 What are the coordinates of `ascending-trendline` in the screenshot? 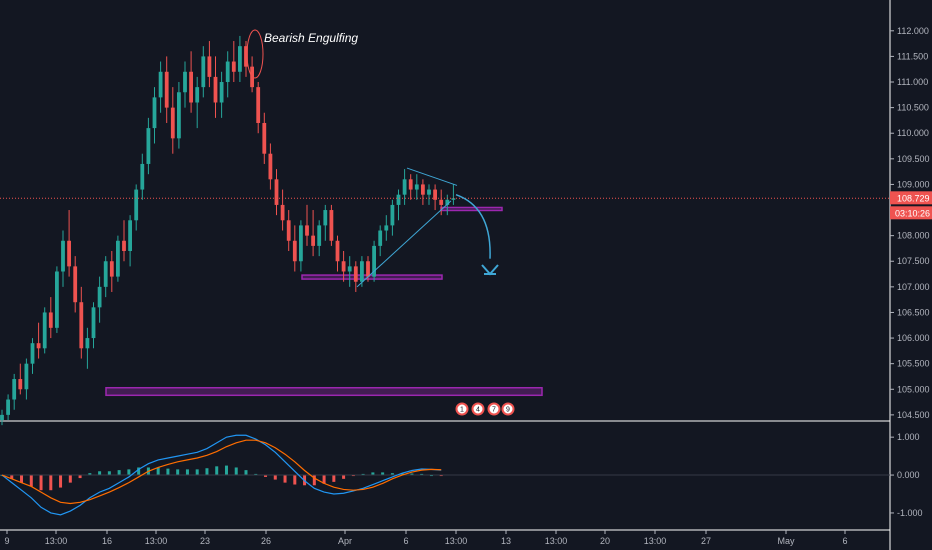 It's located at (404, 244).